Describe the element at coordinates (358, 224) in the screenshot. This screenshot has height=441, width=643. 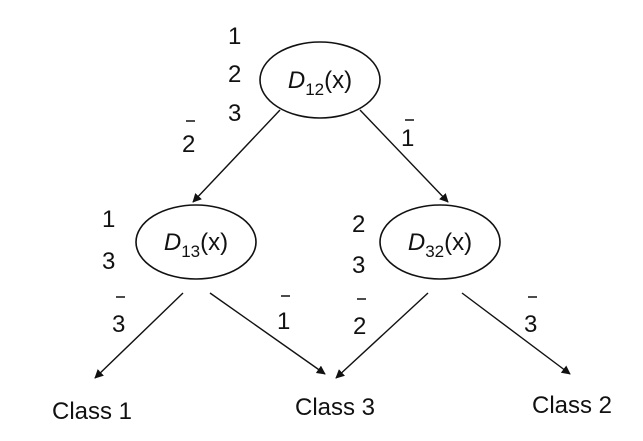
I see `right-class-2: 2` at that location.